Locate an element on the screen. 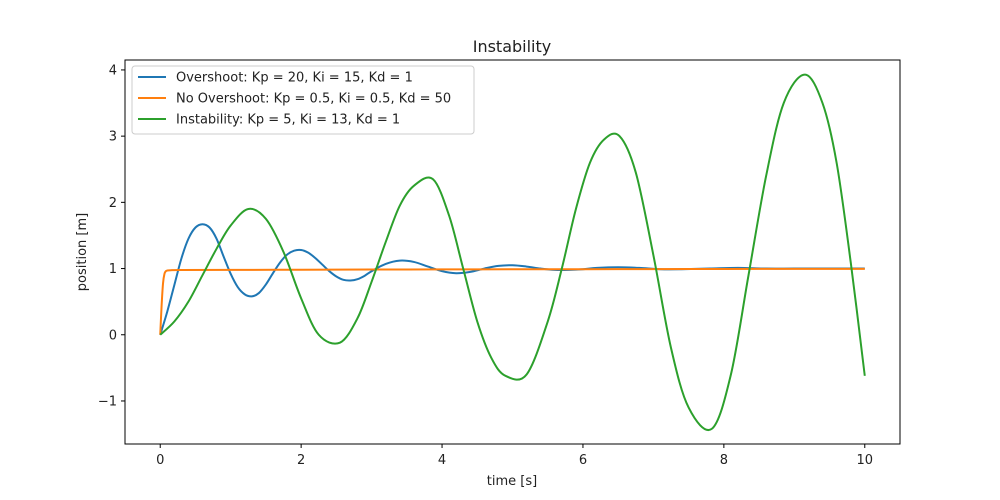  y-tick-label: 0 is located at coordinates (113, 335).